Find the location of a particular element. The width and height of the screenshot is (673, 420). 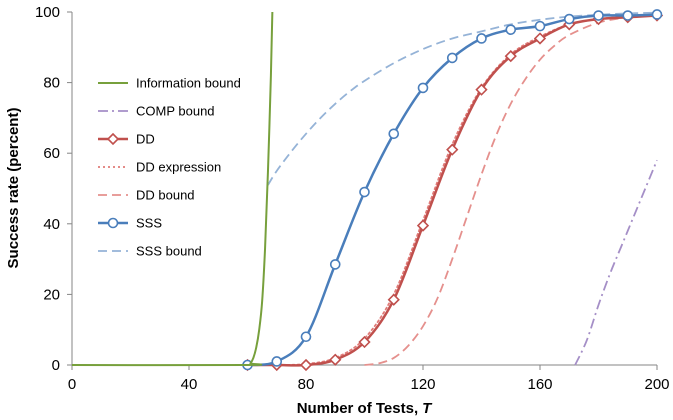

legend-marker-dd is located at coordinates (113, 139).